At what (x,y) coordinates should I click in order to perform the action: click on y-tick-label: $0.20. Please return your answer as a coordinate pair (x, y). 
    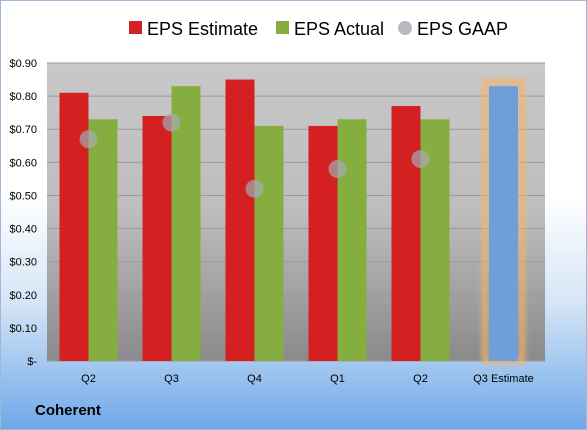
    Looking at the image, I should click on (23, 296).